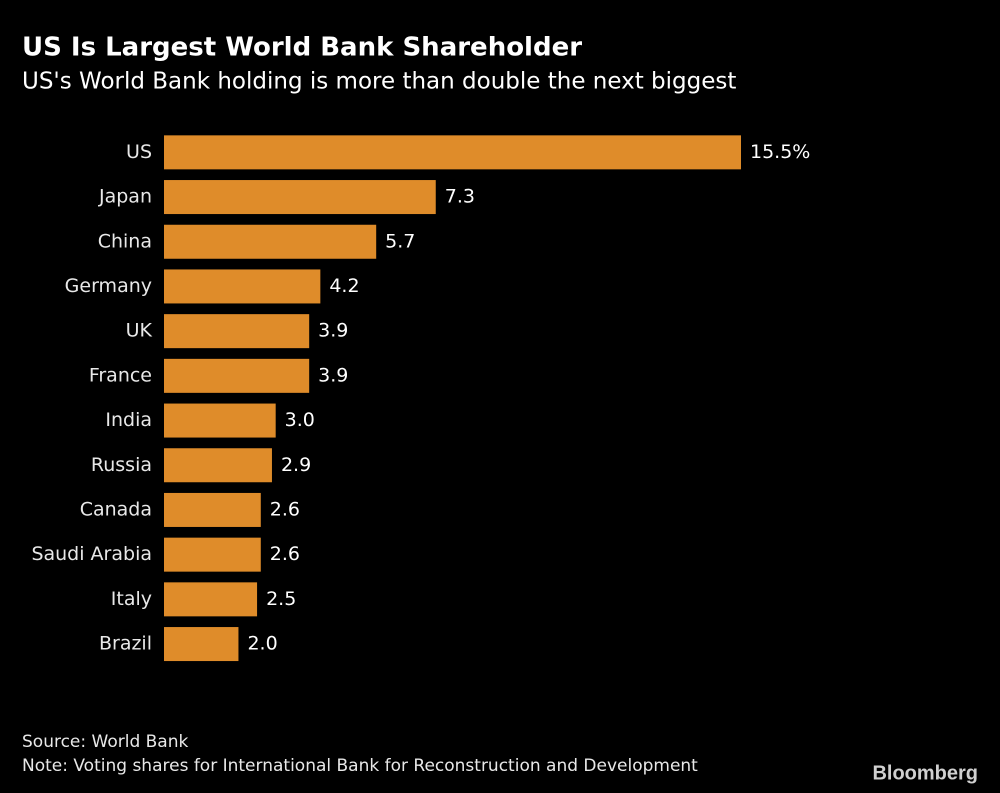  Describe the element at coordinates (296, 465) in the screenshot. I see `value-label: 2.9` at that location.